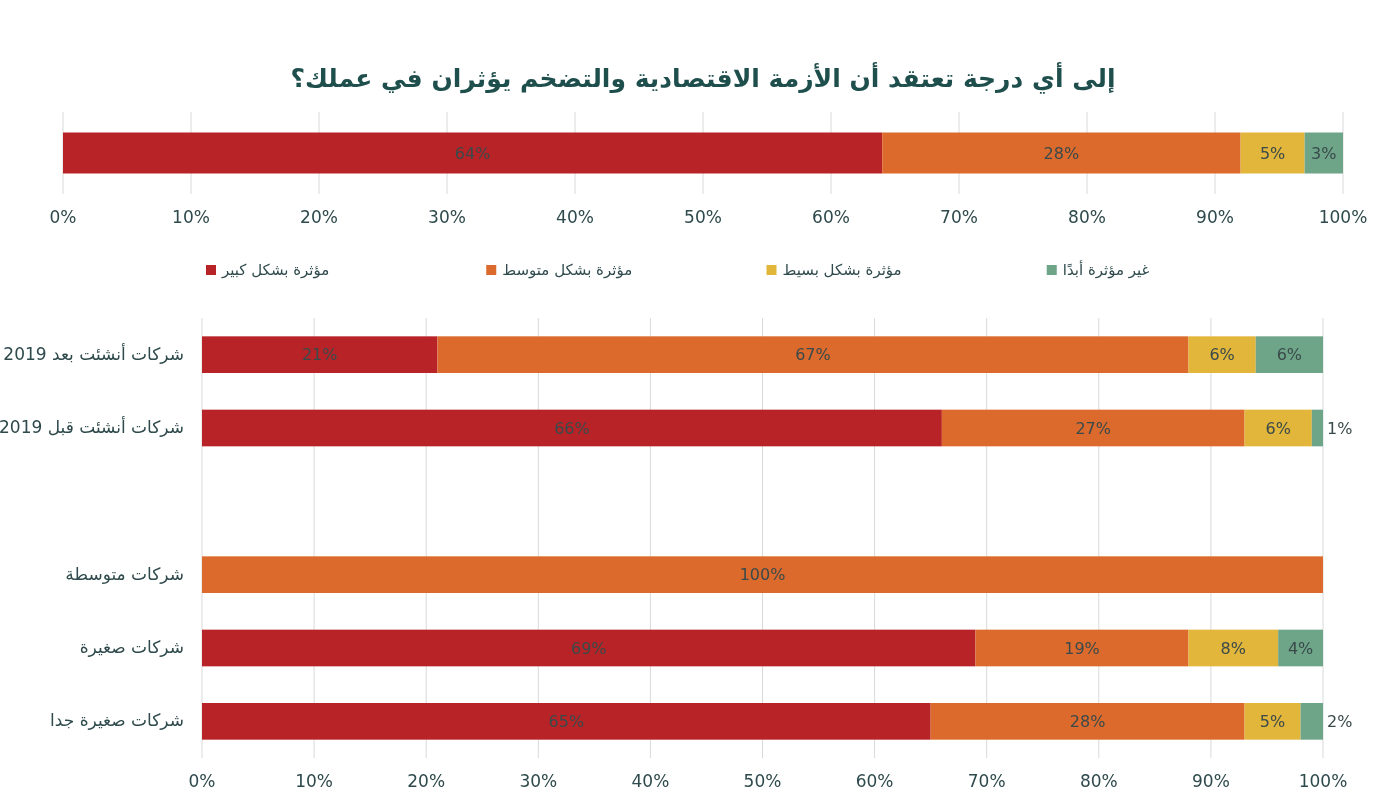 This screenshot has width=1386, height=809. What do you see at coordinates (1106, 269) in the screenshot?
I see `legend-label: غير مؤثرة أبدًا` at bounding box center [1106, 269].